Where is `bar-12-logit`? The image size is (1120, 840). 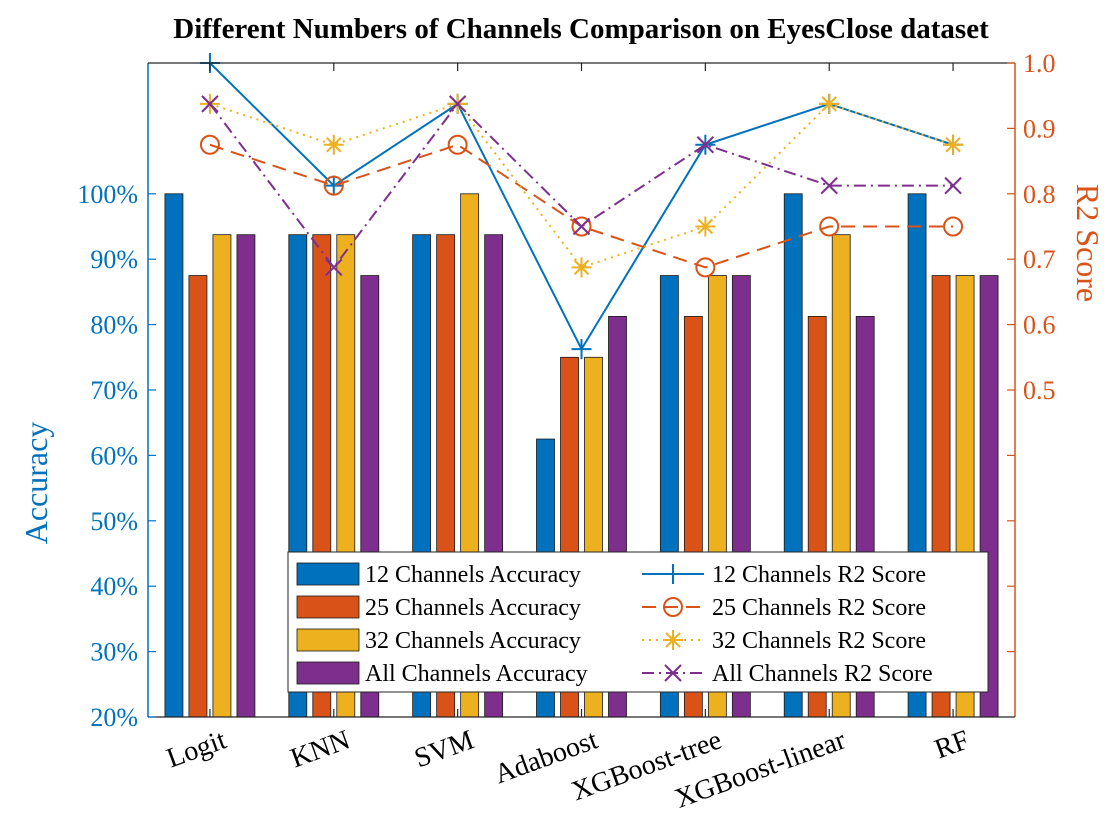 bar-12-logit is located at coordinates (174, 455).